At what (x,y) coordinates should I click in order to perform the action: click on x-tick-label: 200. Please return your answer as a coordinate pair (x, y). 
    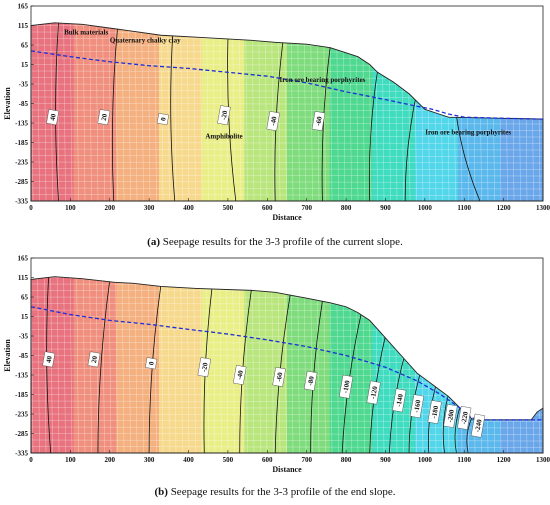
    Looking at the image, I should click on (110, 208).